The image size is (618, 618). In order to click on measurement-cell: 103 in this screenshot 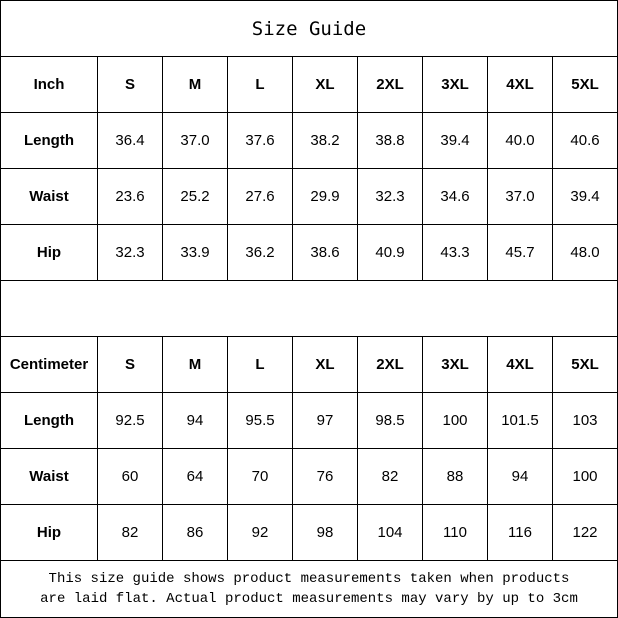, I will do `click(585, 421)`.